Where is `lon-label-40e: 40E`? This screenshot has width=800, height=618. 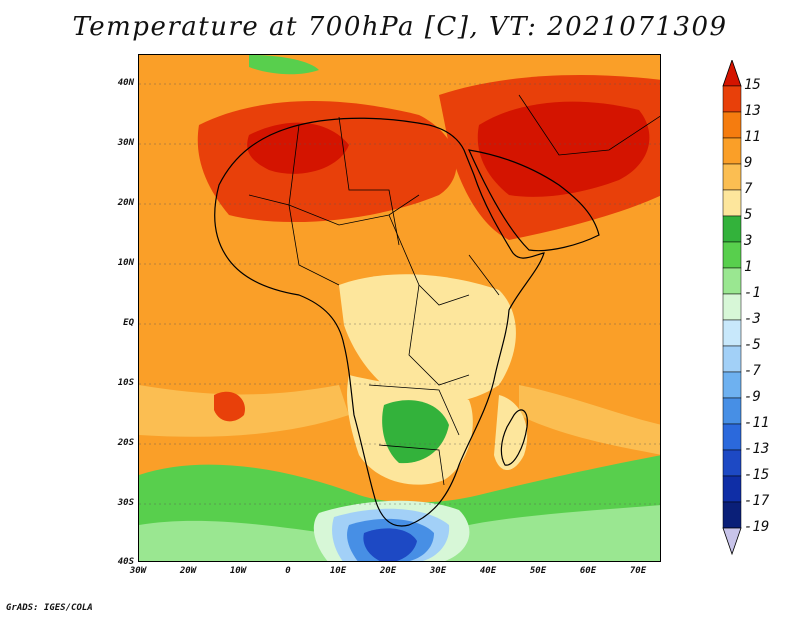
lon-label-40e: 40E is located at coordinates (488, 571).